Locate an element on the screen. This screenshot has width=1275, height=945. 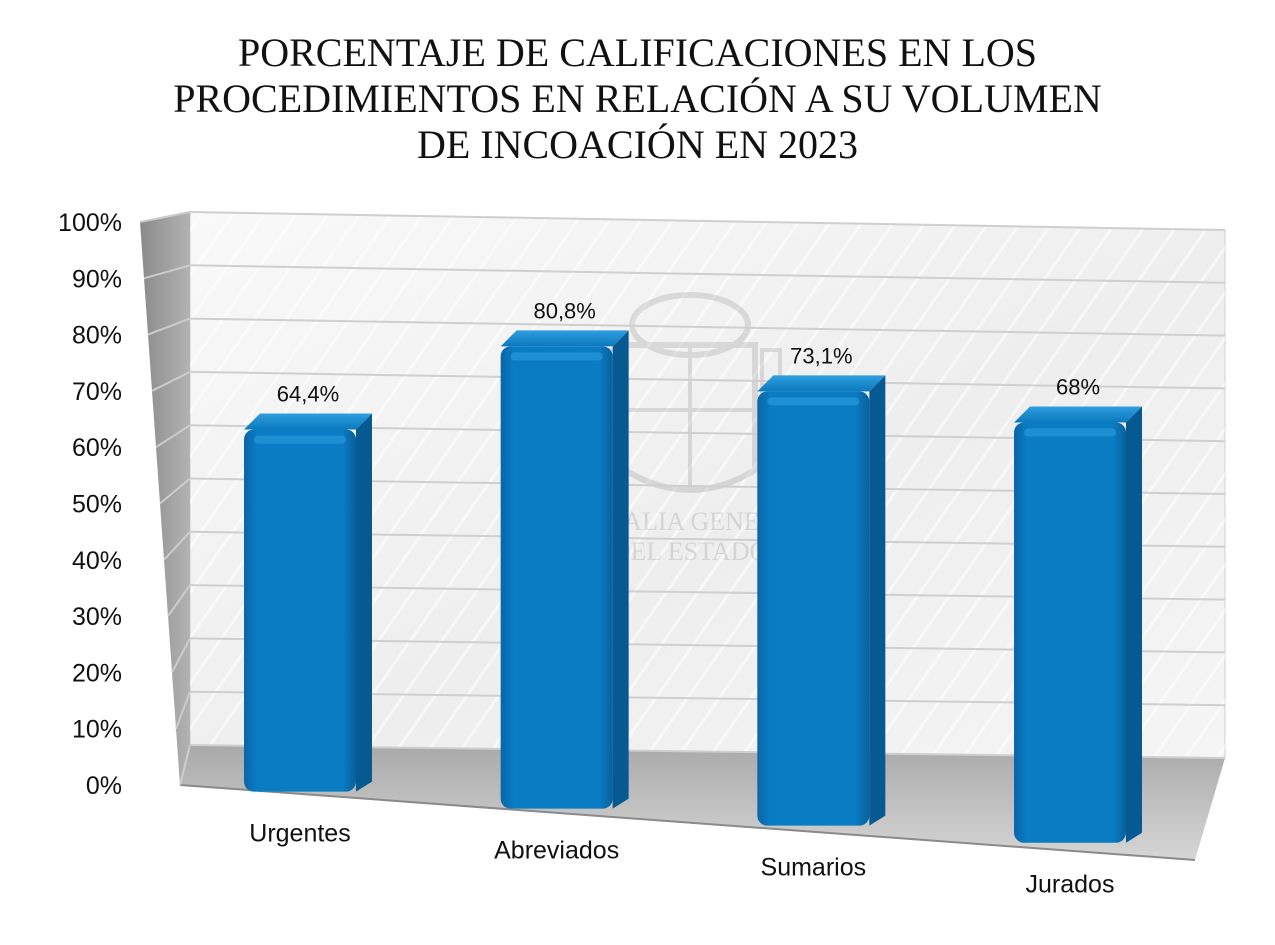
bar-urgentes is located at coordinates (308, 602).